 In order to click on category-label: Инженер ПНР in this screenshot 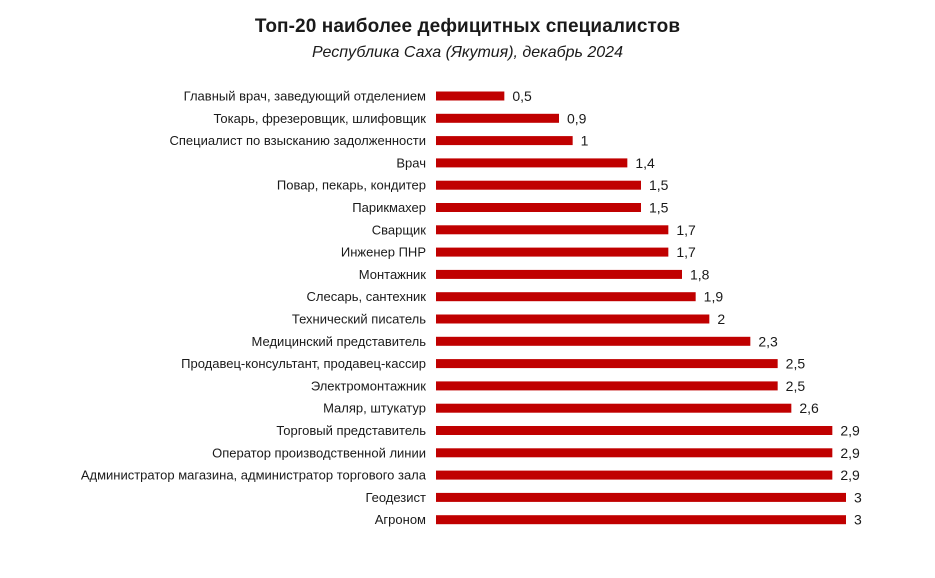, I will do `click(383, 252)`.